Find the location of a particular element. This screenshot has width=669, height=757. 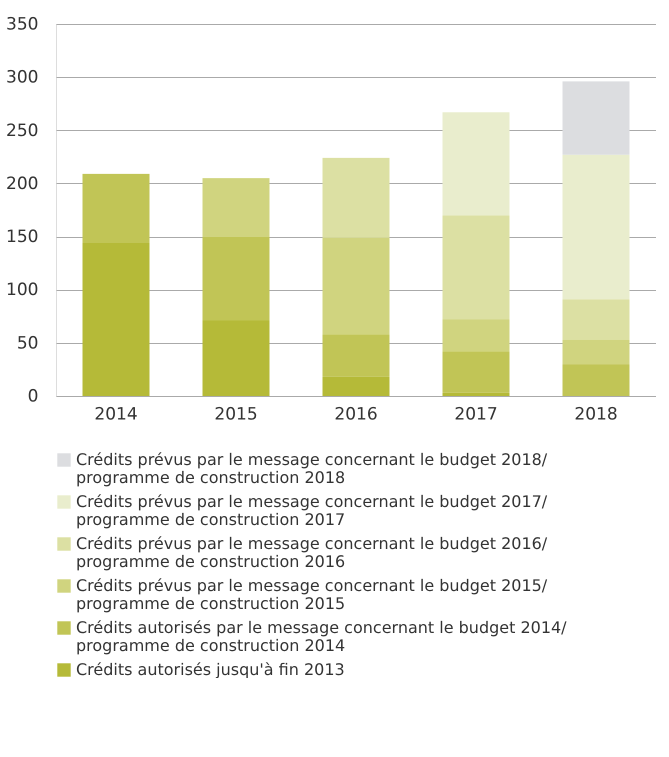

legend-label: Crédits prévus par le message concernant le budget 2018/ programme de construction 2018 is located at coordinates (312, 468).